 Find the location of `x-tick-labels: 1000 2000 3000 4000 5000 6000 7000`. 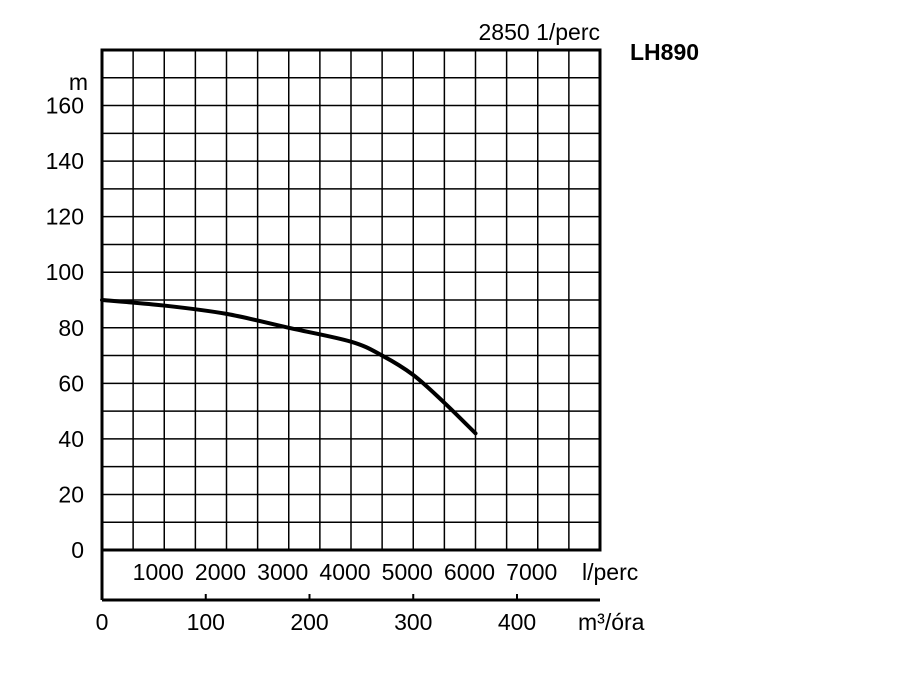

x-tick-labels: 1000 2000 3000 4000 5000 6000 7000 is located at coordinates (345, 572).